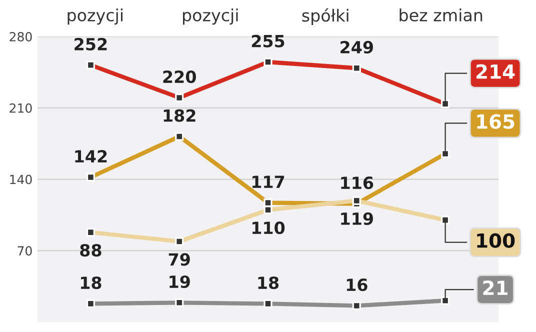  I want to click on y-tick-label: 280, so click(21, 37).